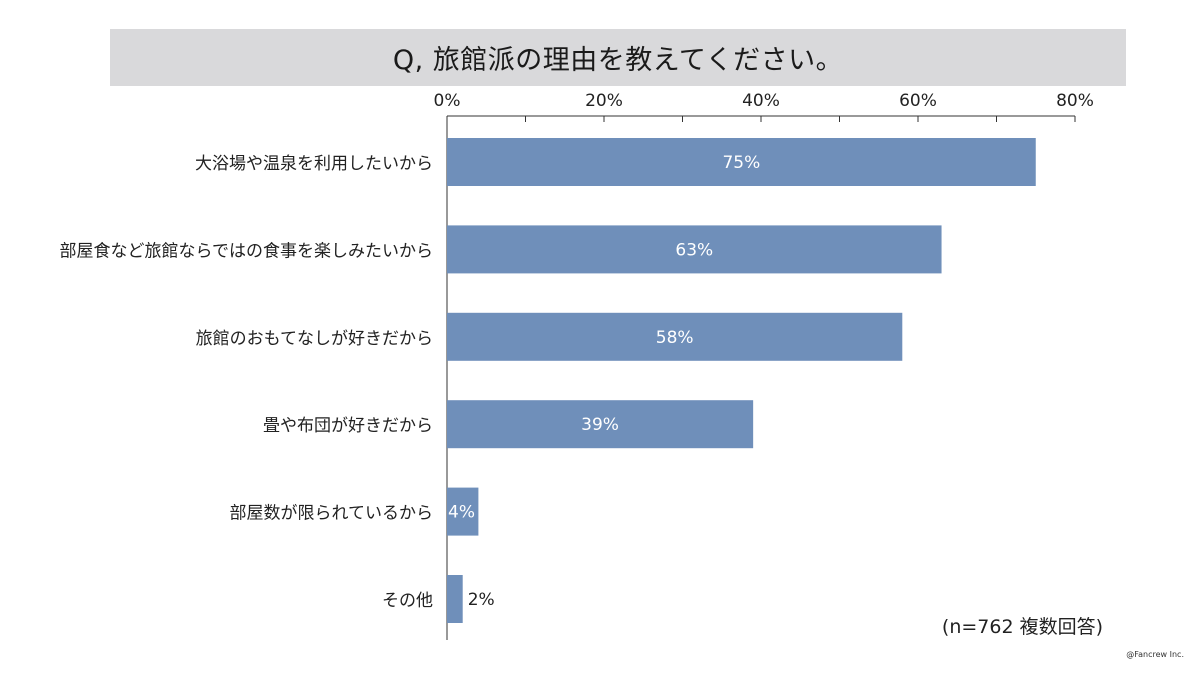 This screenshot has width=1200, height=675. What do you see at coordinates (1022, 627) in the screenshot?
I see `sample-note: (n=762 複数回答)` at bounding box center [1022, 627].